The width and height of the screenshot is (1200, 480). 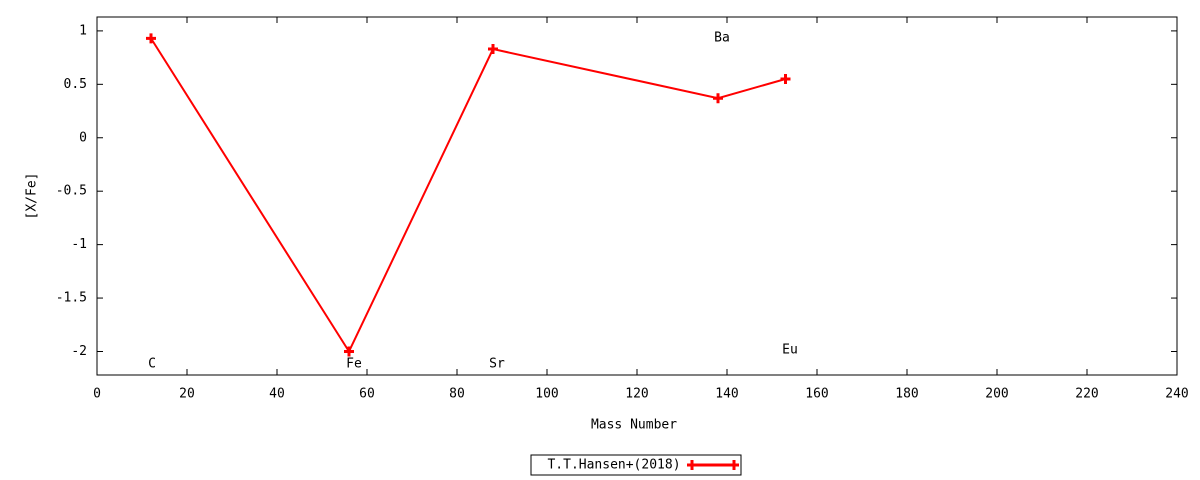 What do you see at coordinates (996, 394) in the screenshot?
I see `x-tick-label: 200` at bounding box center [996, 394].